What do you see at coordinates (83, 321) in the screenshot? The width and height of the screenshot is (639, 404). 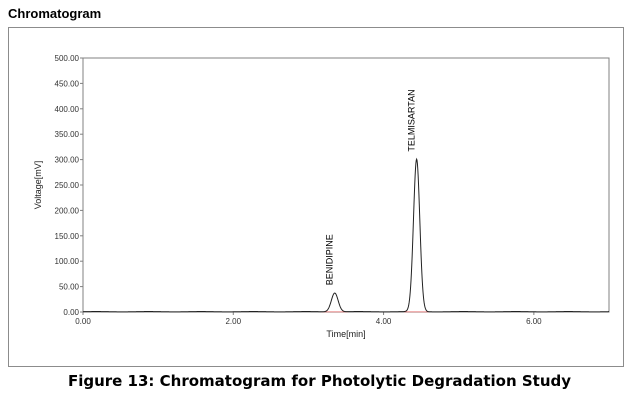 I see `x-tick-label: 0.00` at bounding box center [83, 321].